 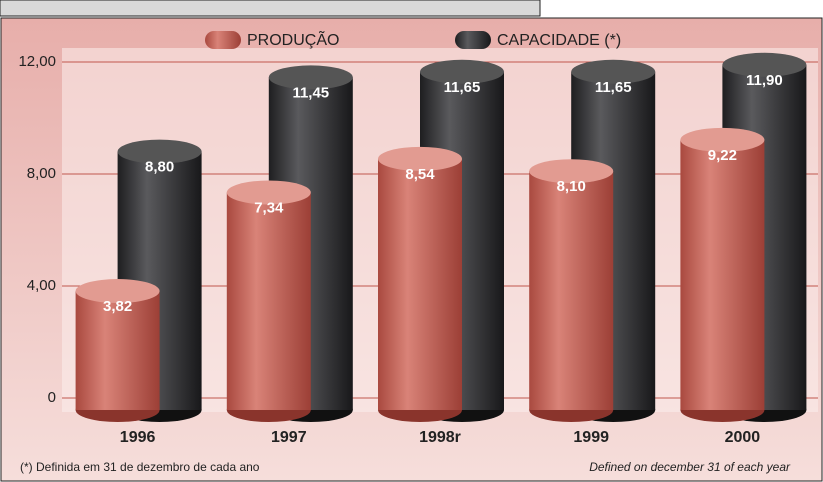 I want to click on value-label: 3,82, so click(x=117, y=306).